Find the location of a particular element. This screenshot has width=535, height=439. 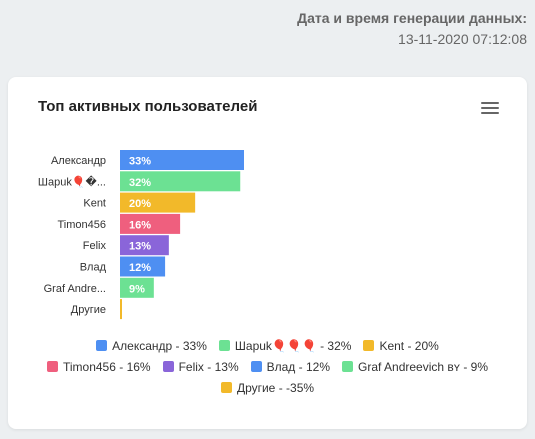

legend-label: Felix - 13% is located at coordinates (208, 366).